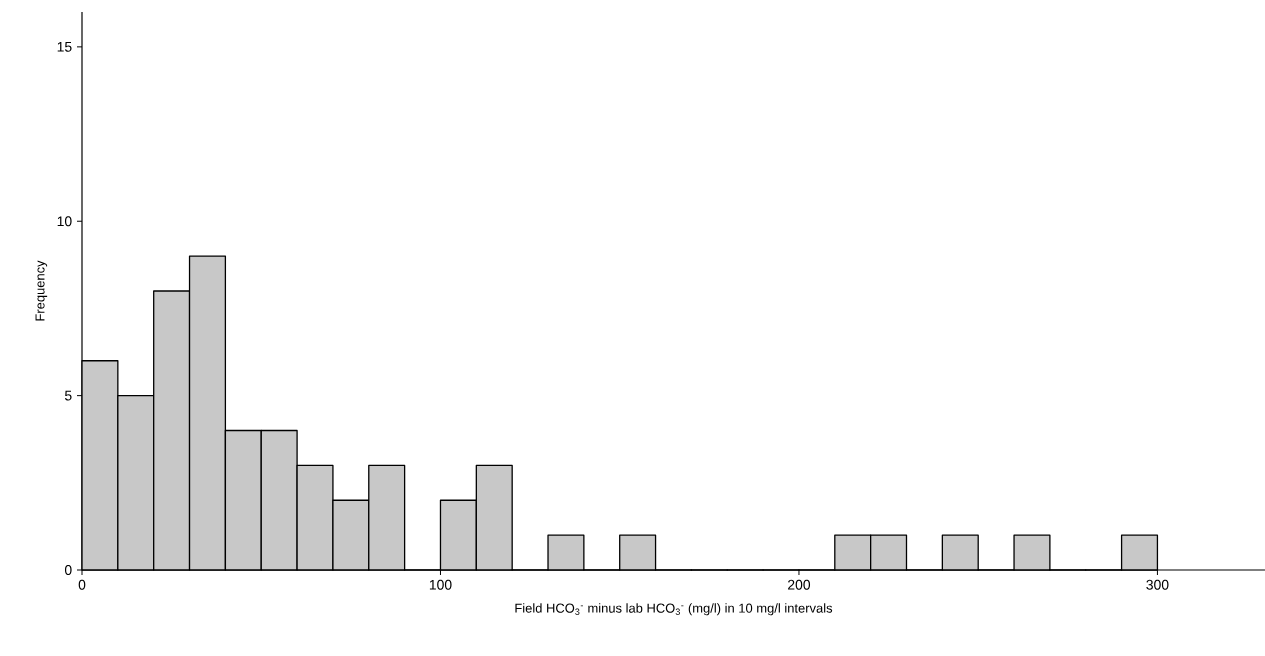  Describe the element at coordinates (41, 290) in the screenshot. I see `y-axis-title: Frequency` at that location.